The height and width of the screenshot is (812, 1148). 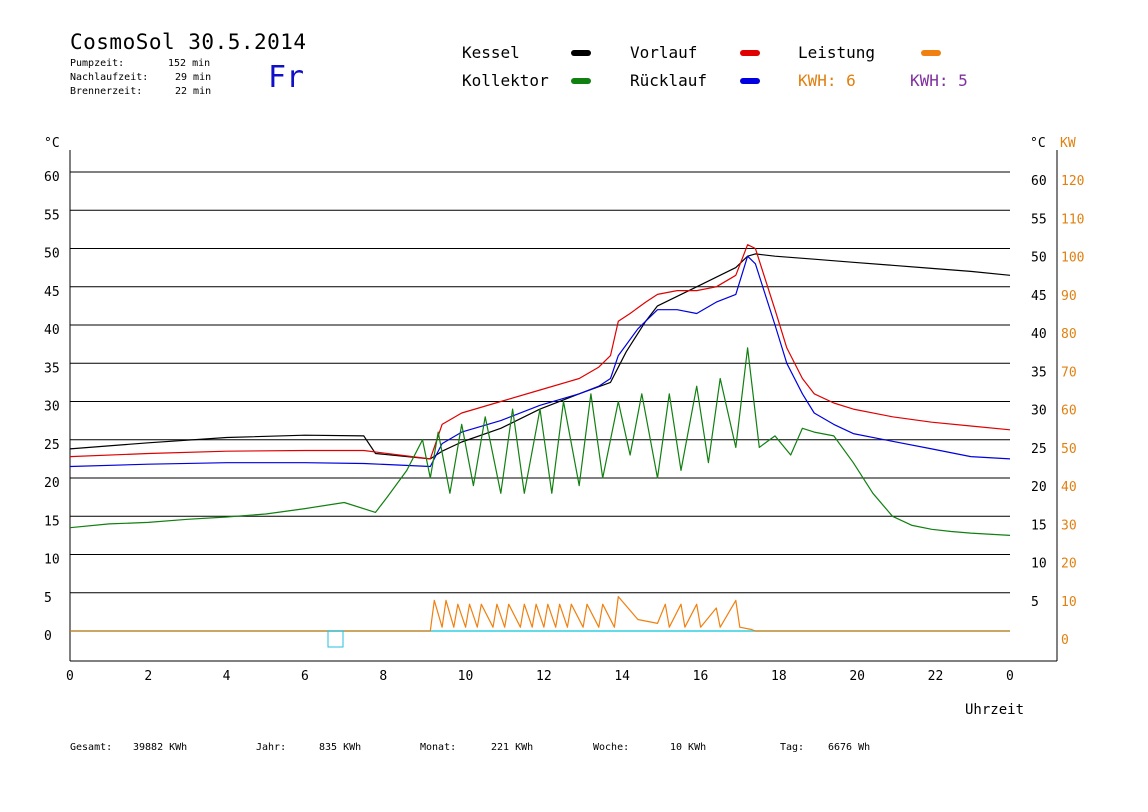 I want to click on legend-kollektor-label: Kollektor, so click(x=505, y=80).